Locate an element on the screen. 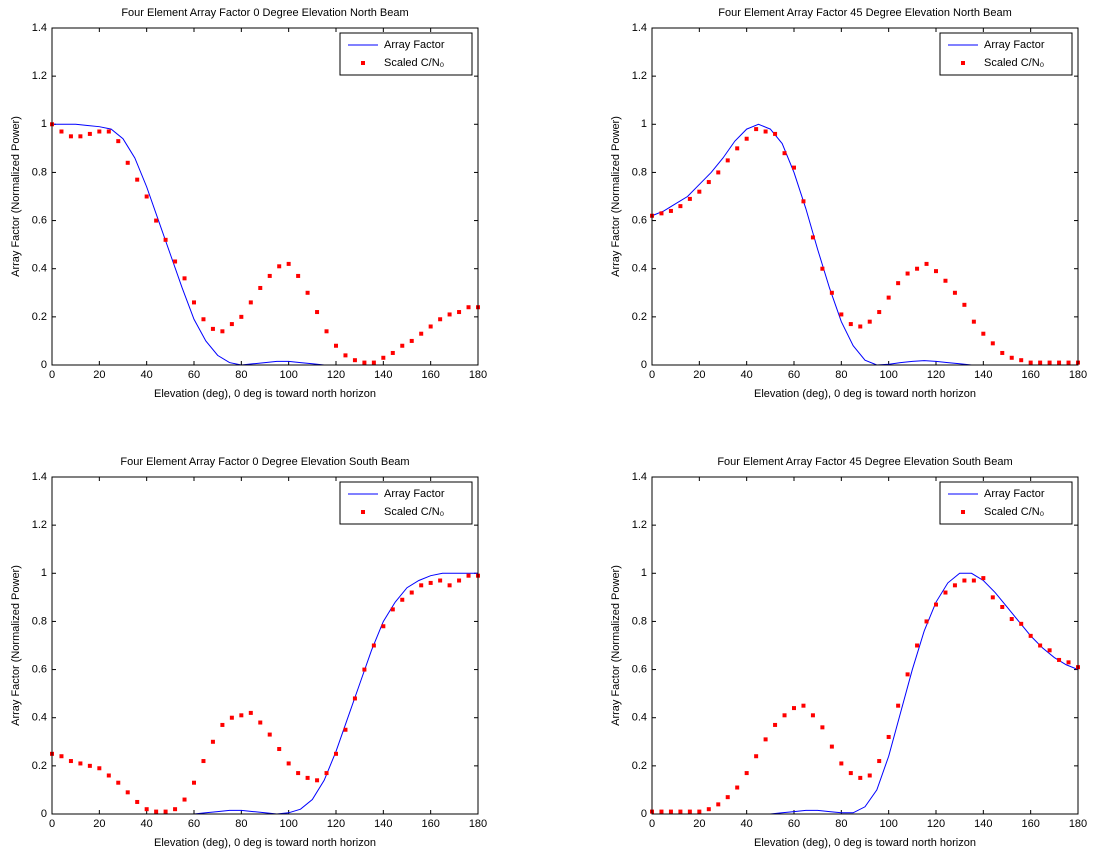 This screenshot has width=1094, height=857. legend-marker is located at coordinates (963, 512).